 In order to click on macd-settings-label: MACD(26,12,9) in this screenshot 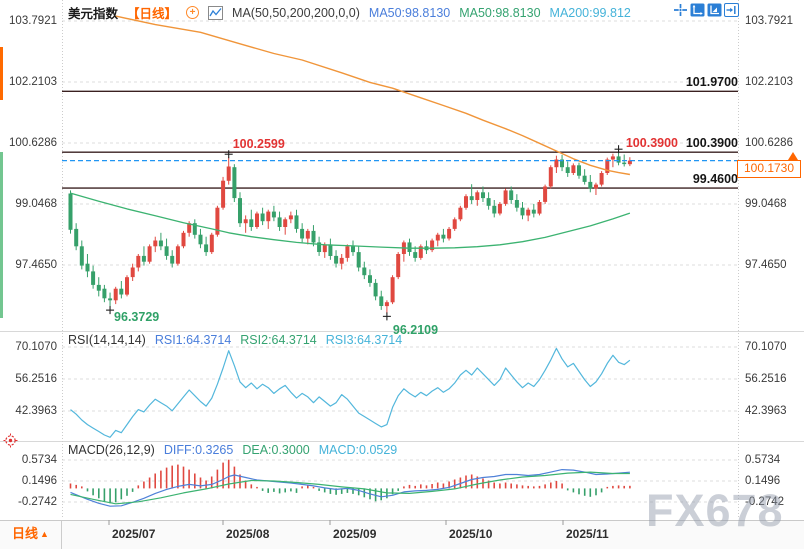, I will do `click(111, 450)`.